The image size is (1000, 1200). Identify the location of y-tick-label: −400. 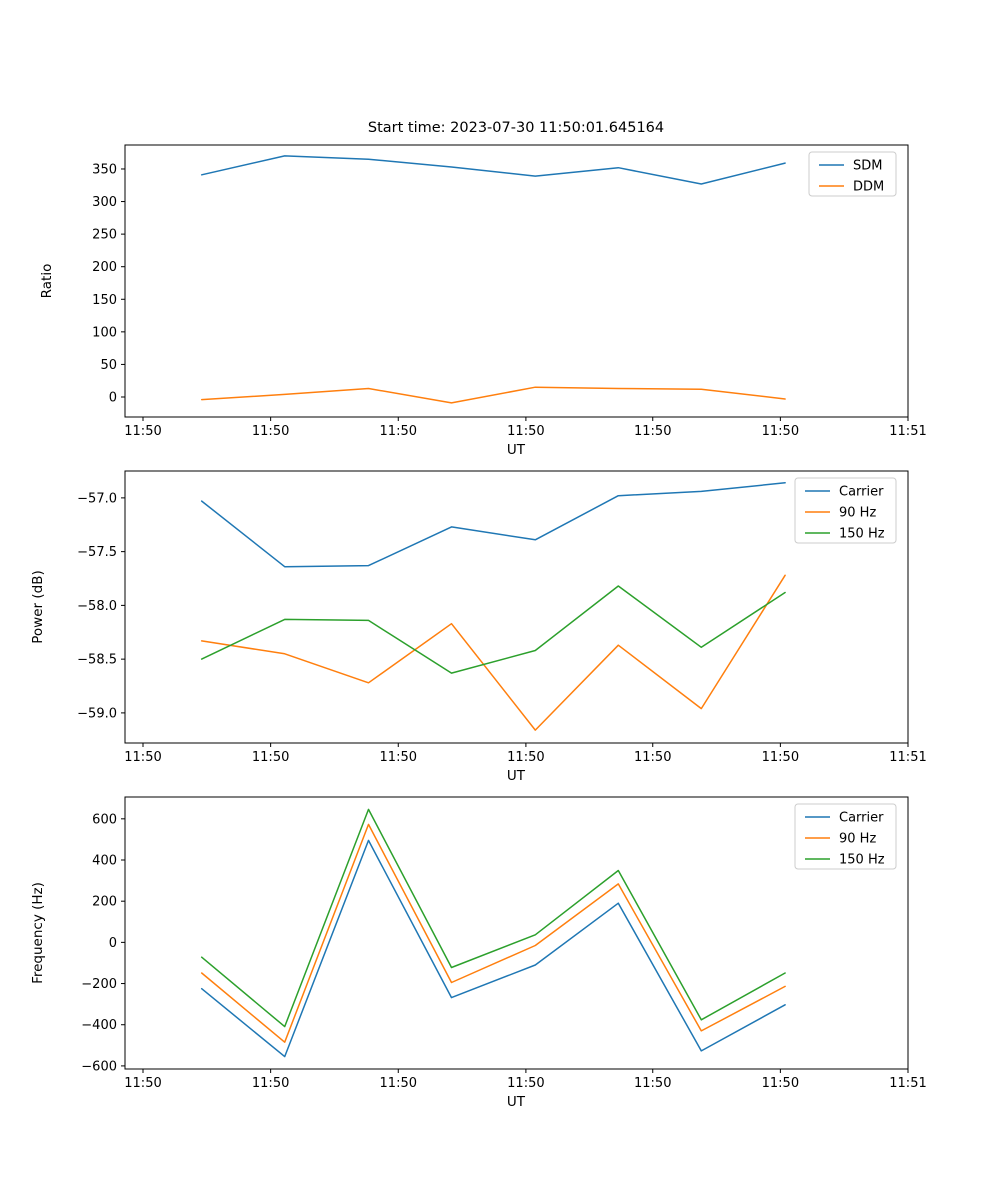
(99, 1025).